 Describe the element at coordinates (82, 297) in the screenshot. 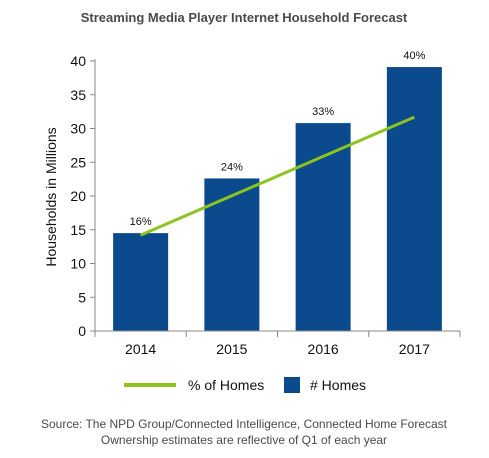

I see `y-tick-label: 5` at that location.